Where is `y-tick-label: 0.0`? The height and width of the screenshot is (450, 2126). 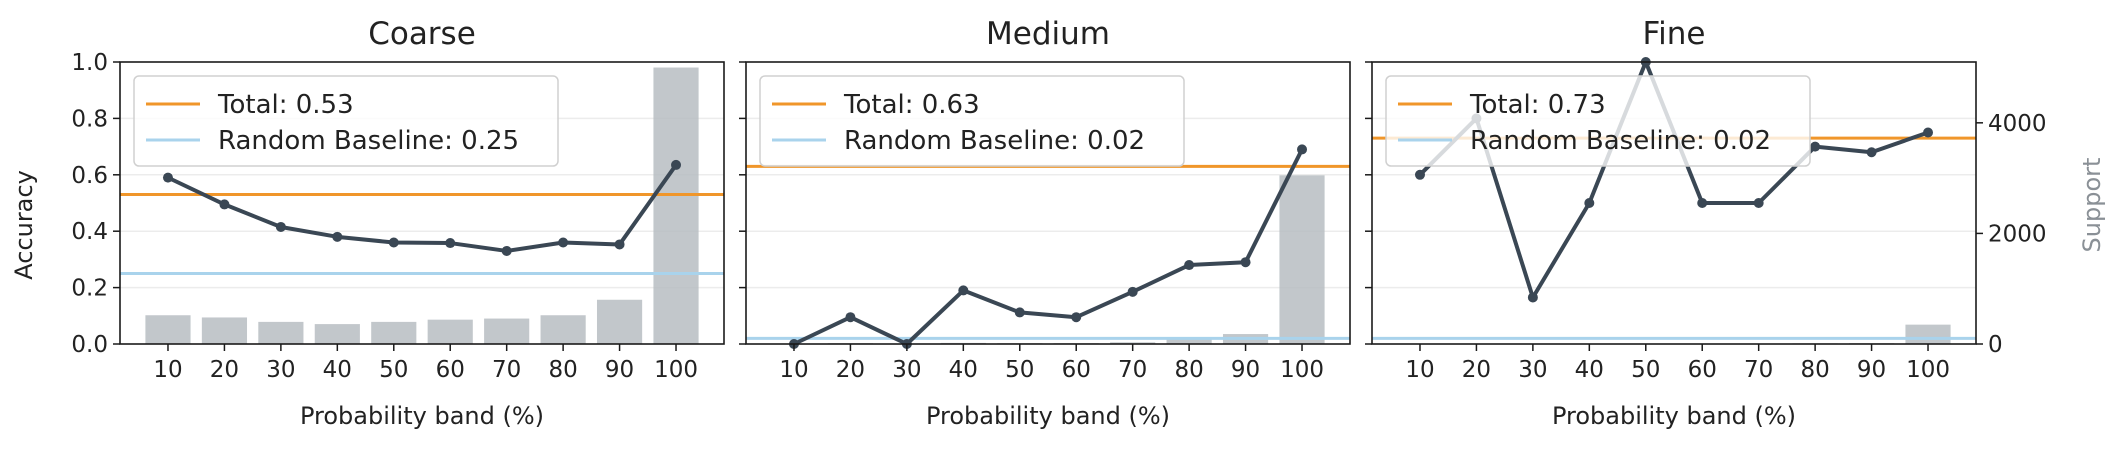
y-tick-label: 0.0 is located at coordinates (89, 345).